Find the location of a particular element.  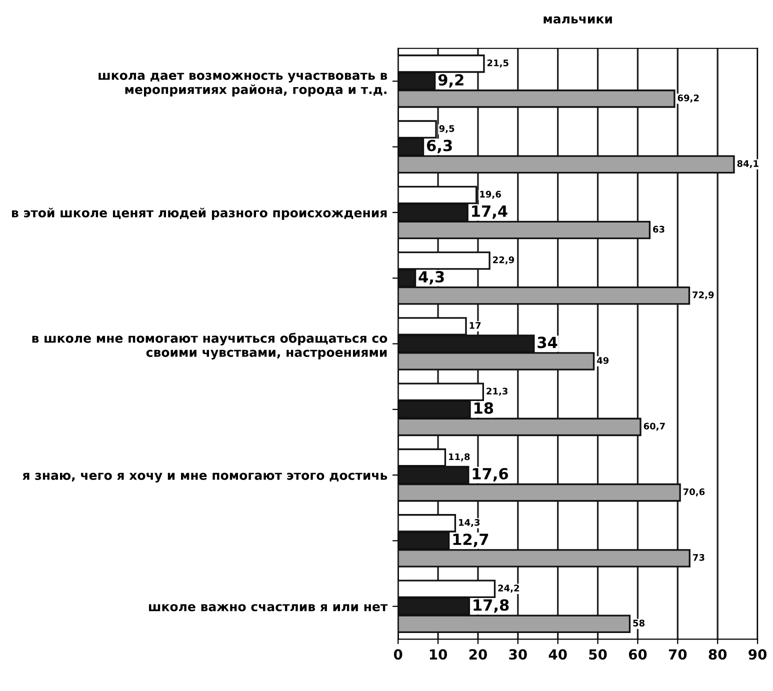

x-tick-label: 70 is located at coordinates (677, 654).